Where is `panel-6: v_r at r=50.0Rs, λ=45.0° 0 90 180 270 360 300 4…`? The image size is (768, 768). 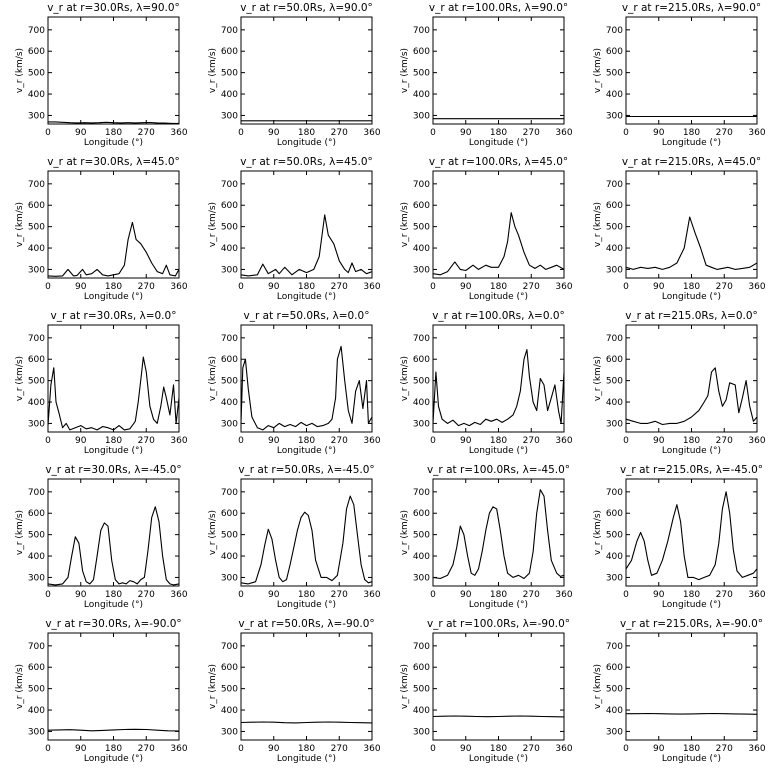 panel-6: v_r at r=50.0Rs, λ=45.0° 0 90 180 270 360 300 4… is located at coordinates (294, 229).